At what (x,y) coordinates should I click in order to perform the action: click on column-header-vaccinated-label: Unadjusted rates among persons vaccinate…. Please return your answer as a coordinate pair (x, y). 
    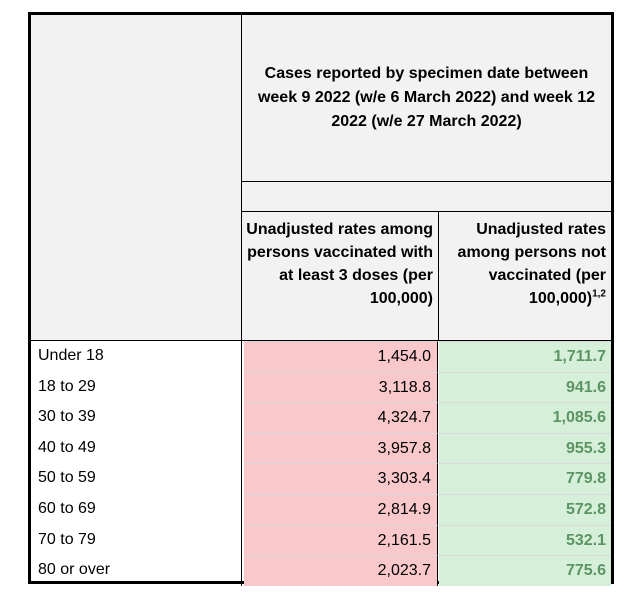
    Looking at the image, I should click on (339, 264).